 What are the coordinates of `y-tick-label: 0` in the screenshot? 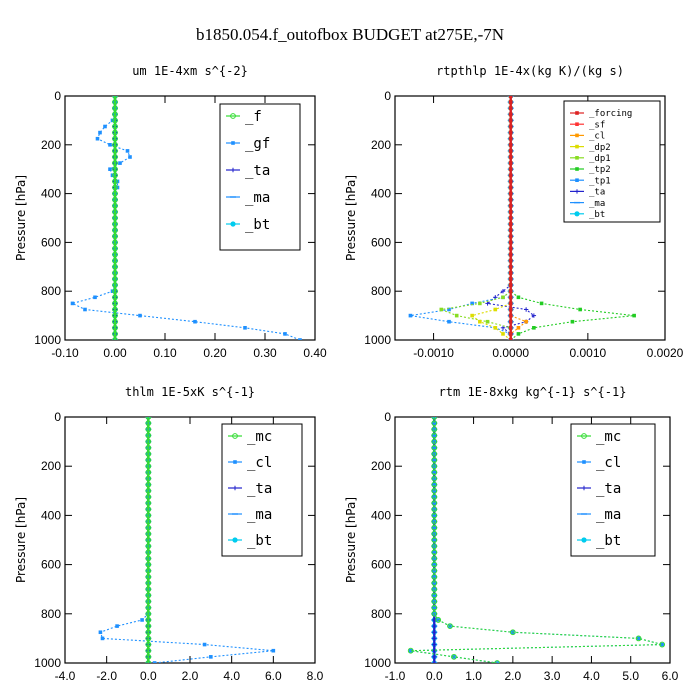 It's located at (57, 417).